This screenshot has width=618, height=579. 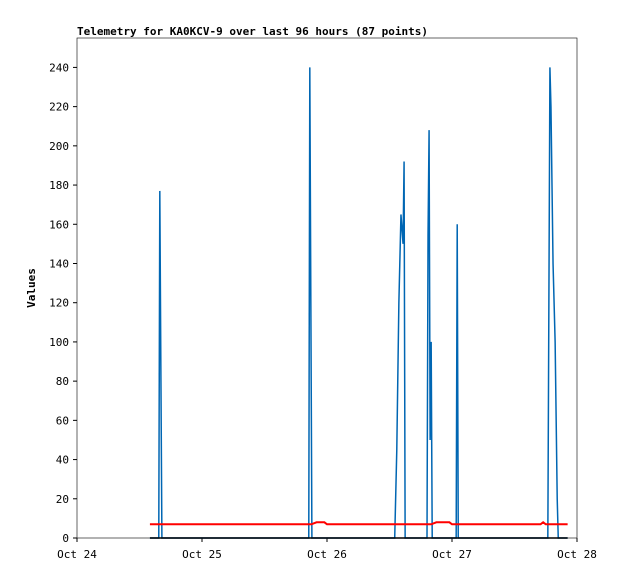 I want to click on y-tick-label: 200, so click(x=59, y=146).